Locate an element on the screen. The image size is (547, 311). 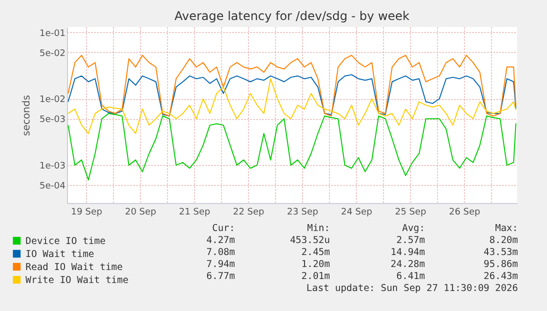
y-tick-label: 1e-03 is located at coordinates (53, 167).